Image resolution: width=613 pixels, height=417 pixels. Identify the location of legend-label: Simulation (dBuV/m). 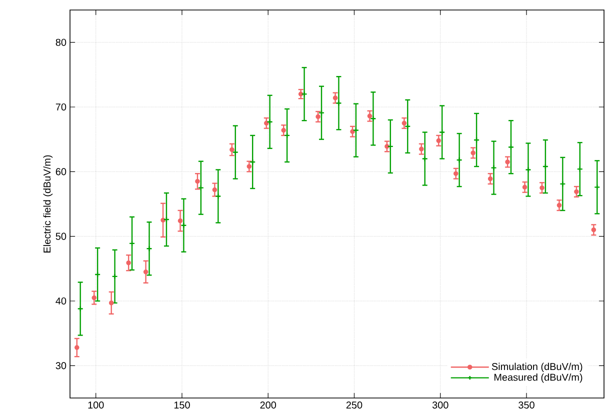
(537, 367).